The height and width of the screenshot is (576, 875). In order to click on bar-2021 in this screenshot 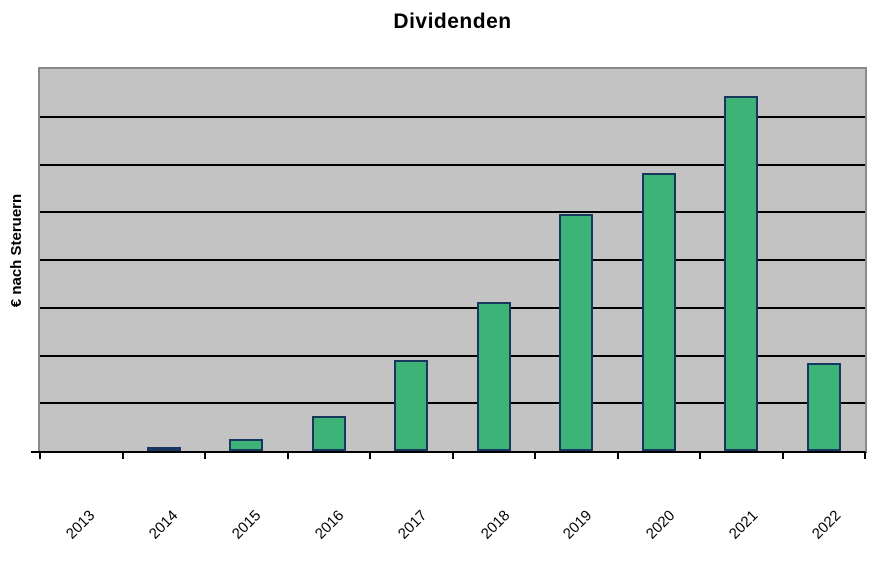, I will do `click(741, 273)`.